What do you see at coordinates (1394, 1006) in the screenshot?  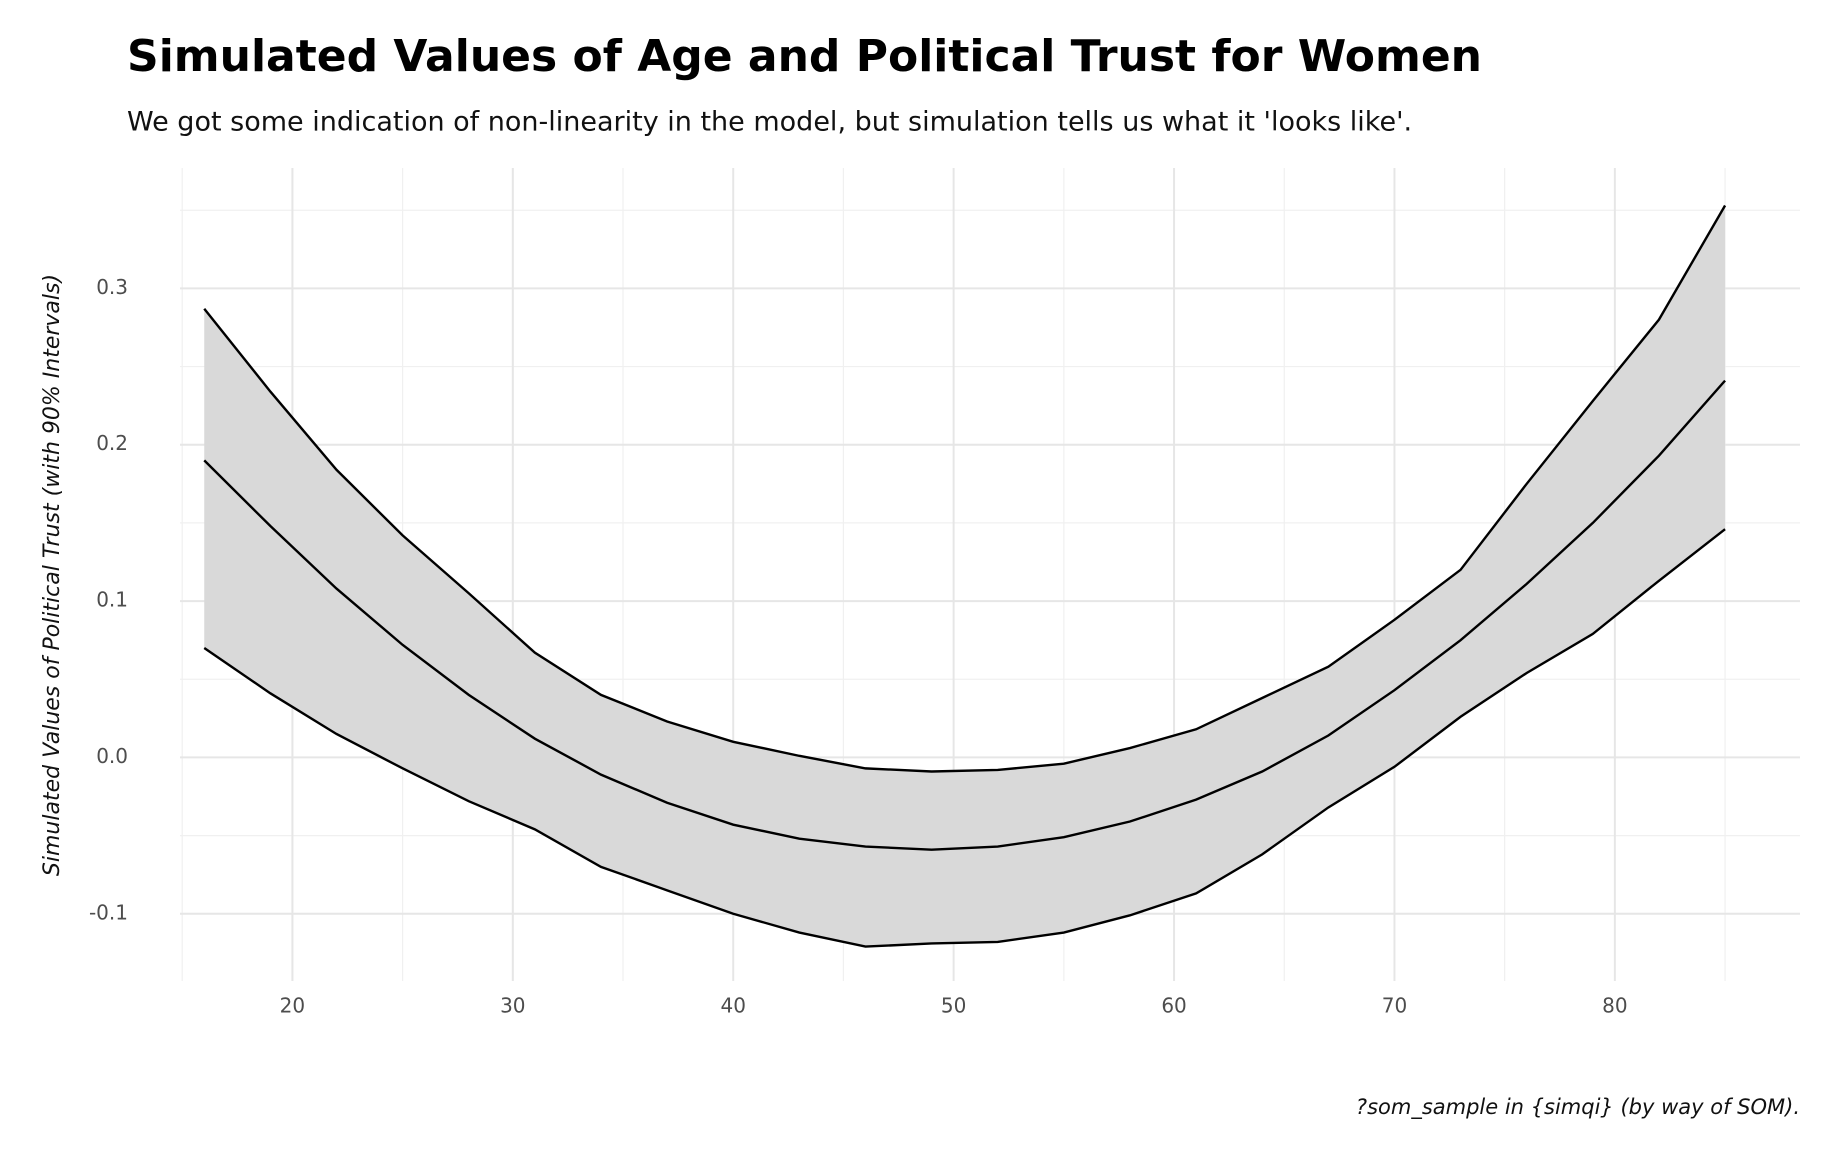 I see `x-tick-label: 70` at bounding box center [1394, 1006].